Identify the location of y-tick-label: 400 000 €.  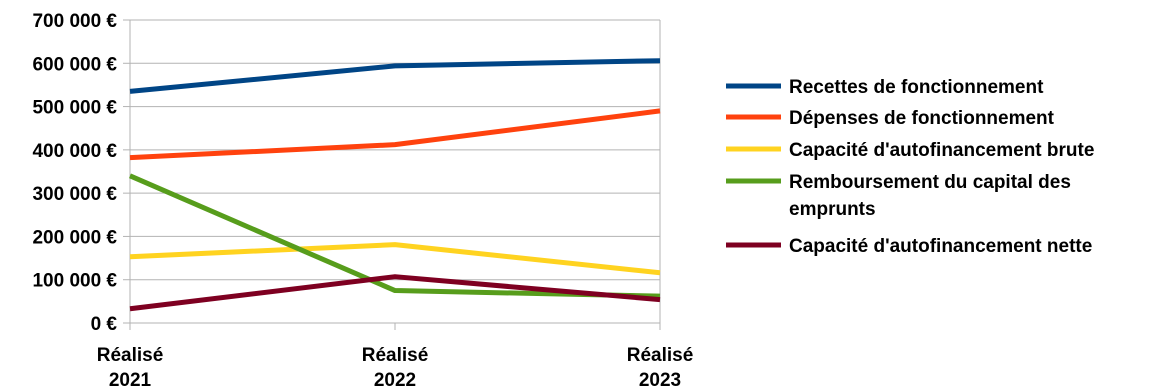
(74, 151).